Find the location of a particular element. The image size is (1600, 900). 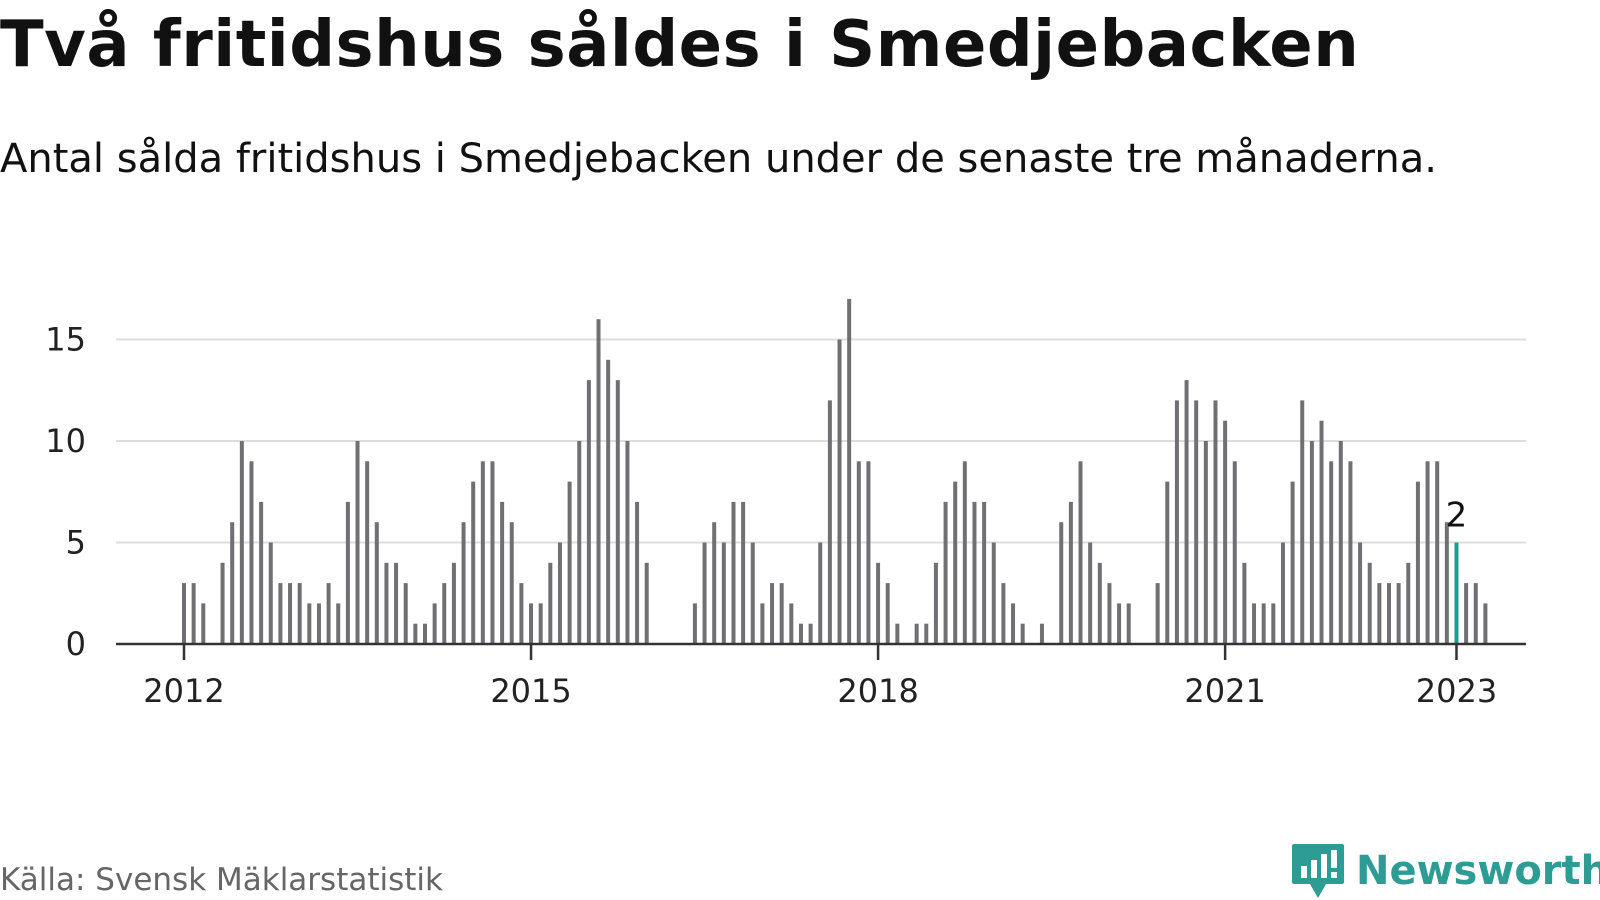

y-tick-label: 0 is located at coordinates (76, 644).